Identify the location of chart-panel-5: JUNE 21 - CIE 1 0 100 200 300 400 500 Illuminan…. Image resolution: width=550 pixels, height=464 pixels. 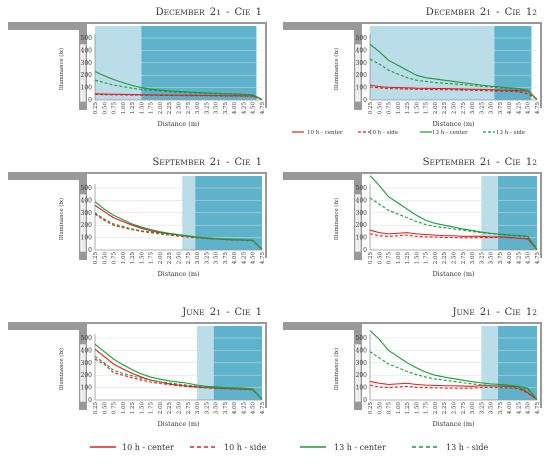
(137, 364).